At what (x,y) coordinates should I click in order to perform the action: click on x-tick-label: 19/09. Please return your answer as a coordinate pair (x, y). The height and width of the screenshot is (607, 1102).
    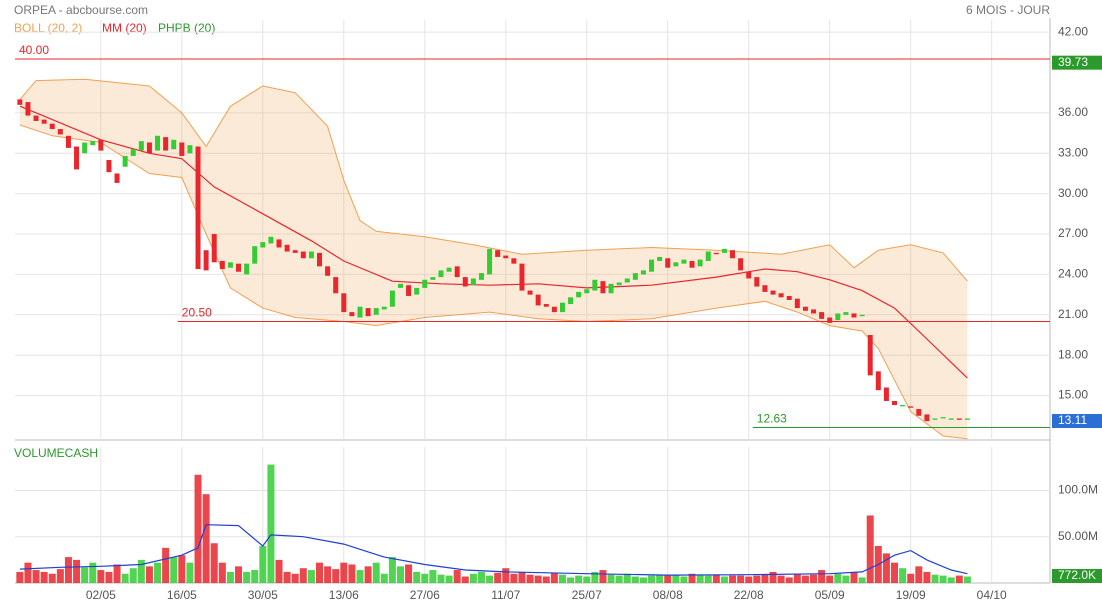
    Looking at the image, I should click on (911, 595).